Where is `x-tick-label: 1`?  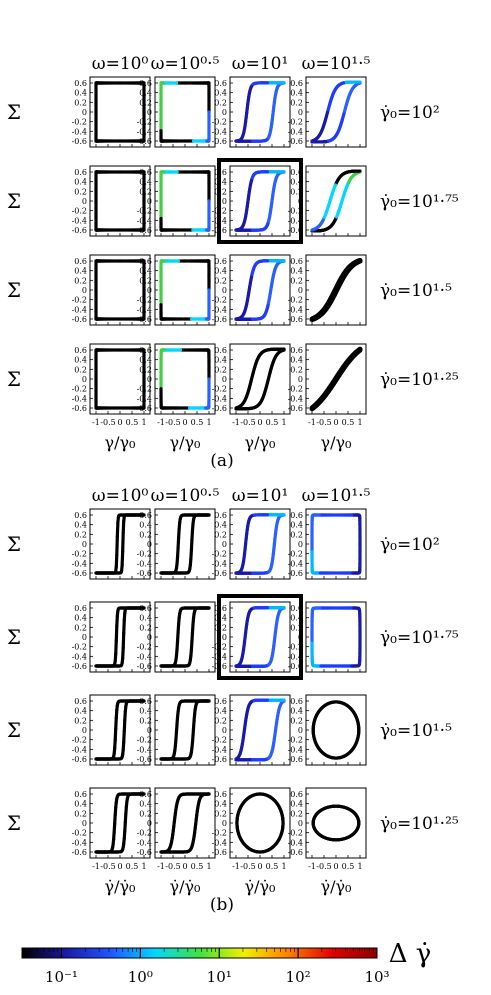 x-tick-label: 1 is located at coordinates (208, 422).